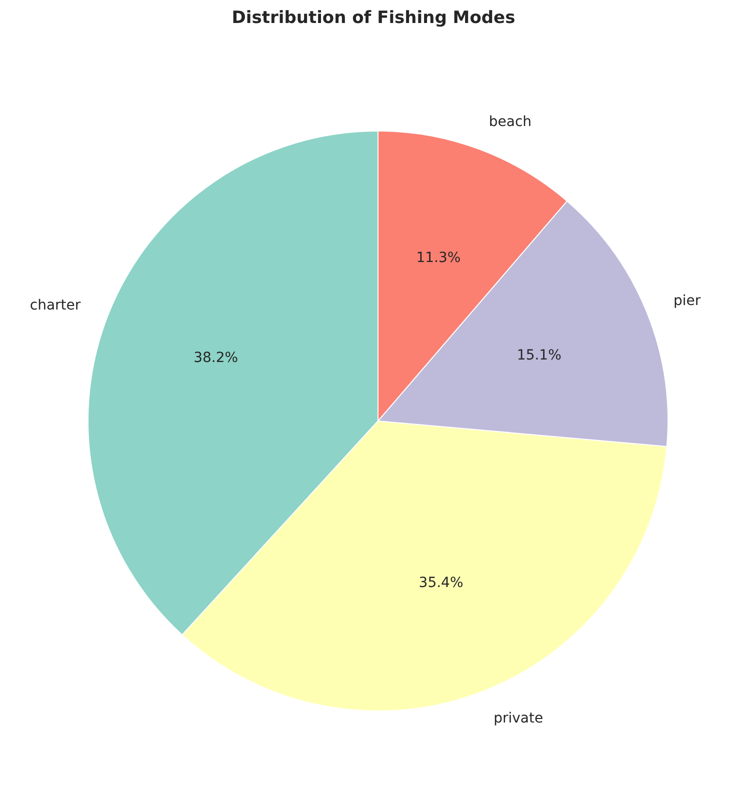  I want to click on chart-title: Distribution of Fishing Modes, so click(373, 18).